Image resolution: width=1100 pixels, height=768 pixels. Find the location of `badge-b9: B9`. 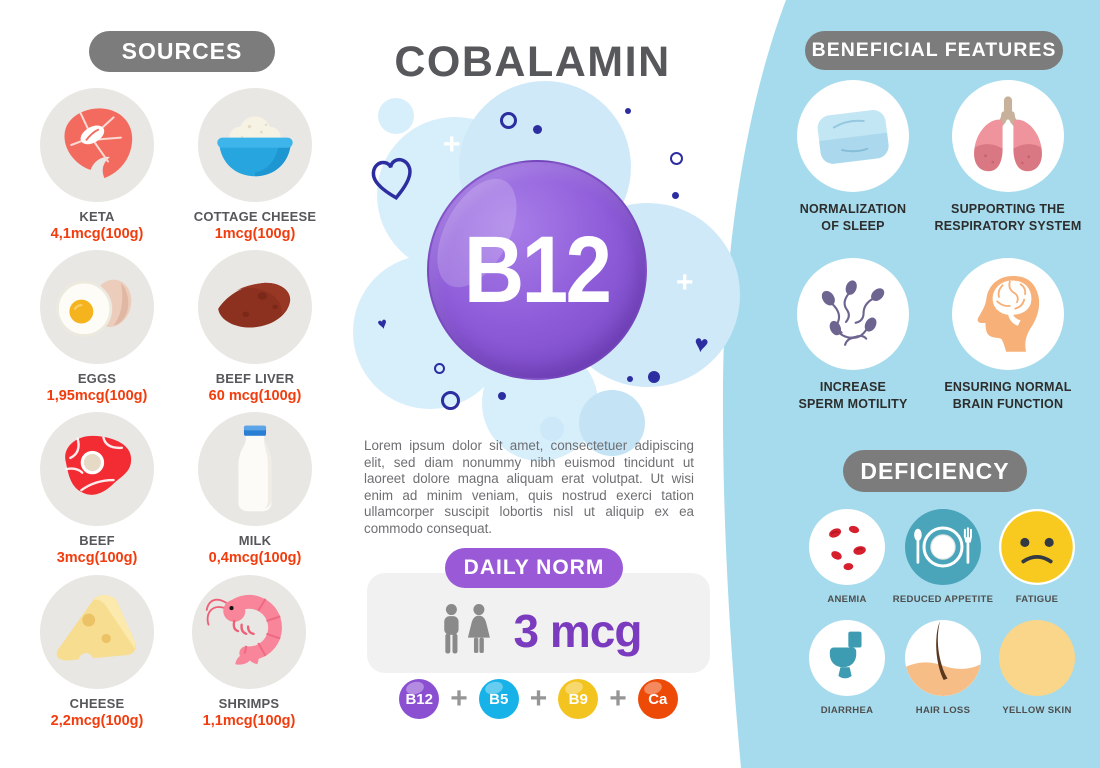

badge-b9: B9 is located at coordinates (578, 699).